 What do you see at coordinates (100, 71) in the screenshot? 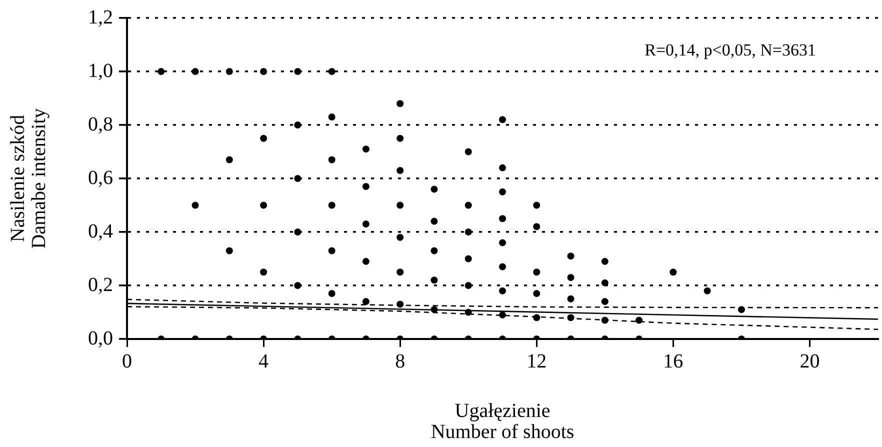
I see `y-tick-label: 1,0` at bounding box center [100, 71].